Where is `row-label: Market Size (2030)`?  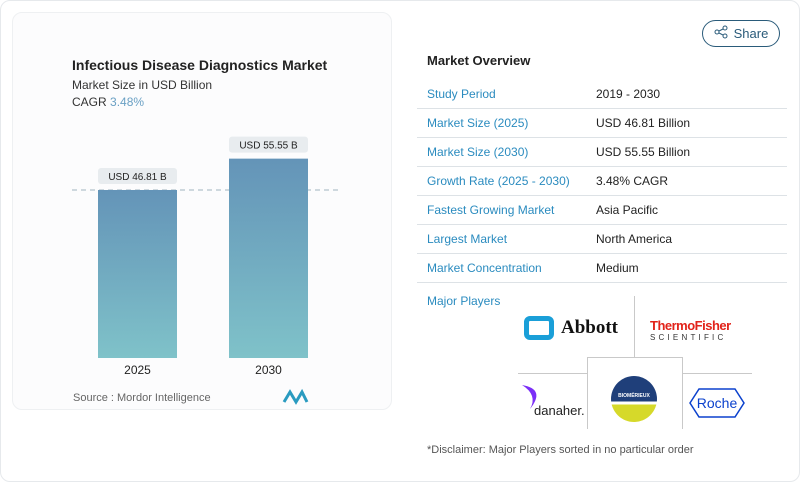
row-label: Market Size (2030) is located at coordinates (478, 152).